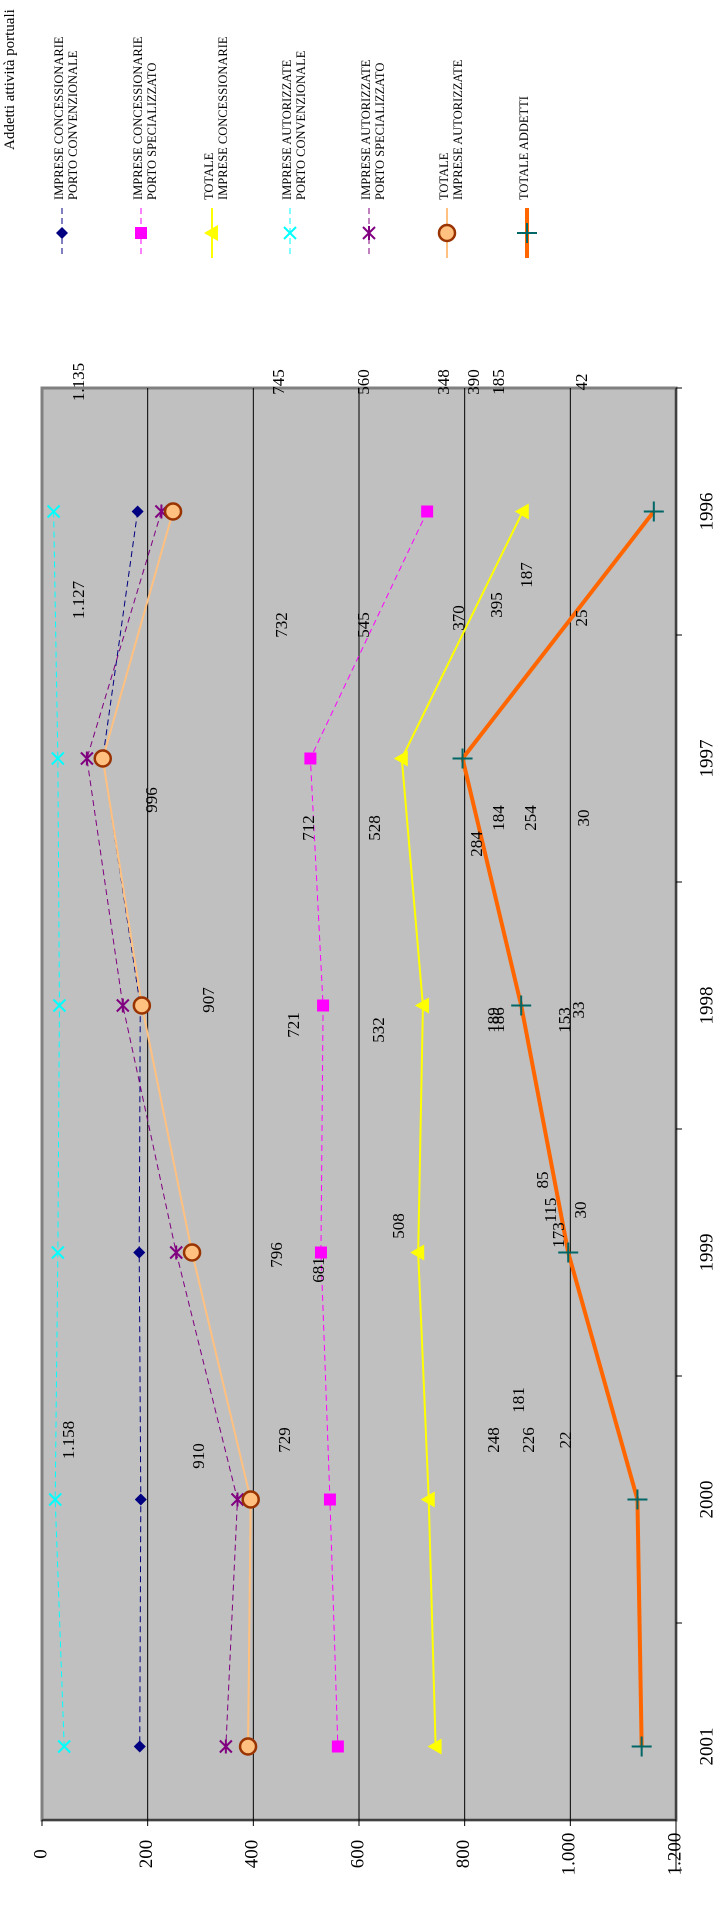 This screenshot has width=728, height=1908. Describe the element at coordinates (498, 1020) in the screenshot. I see `data-label-conc-conv: 186` at that location.